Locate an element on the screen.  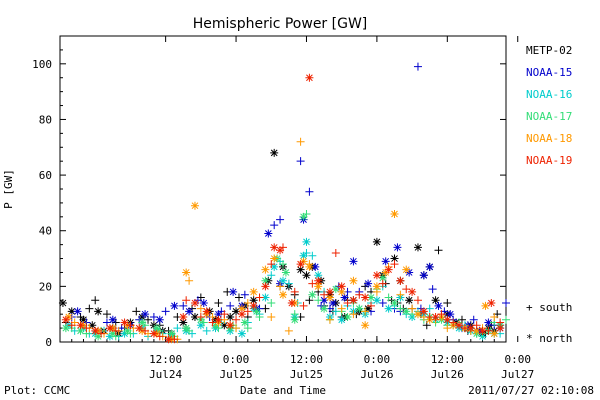
y-tick-label: 80 is located at coordinates (45, 119).